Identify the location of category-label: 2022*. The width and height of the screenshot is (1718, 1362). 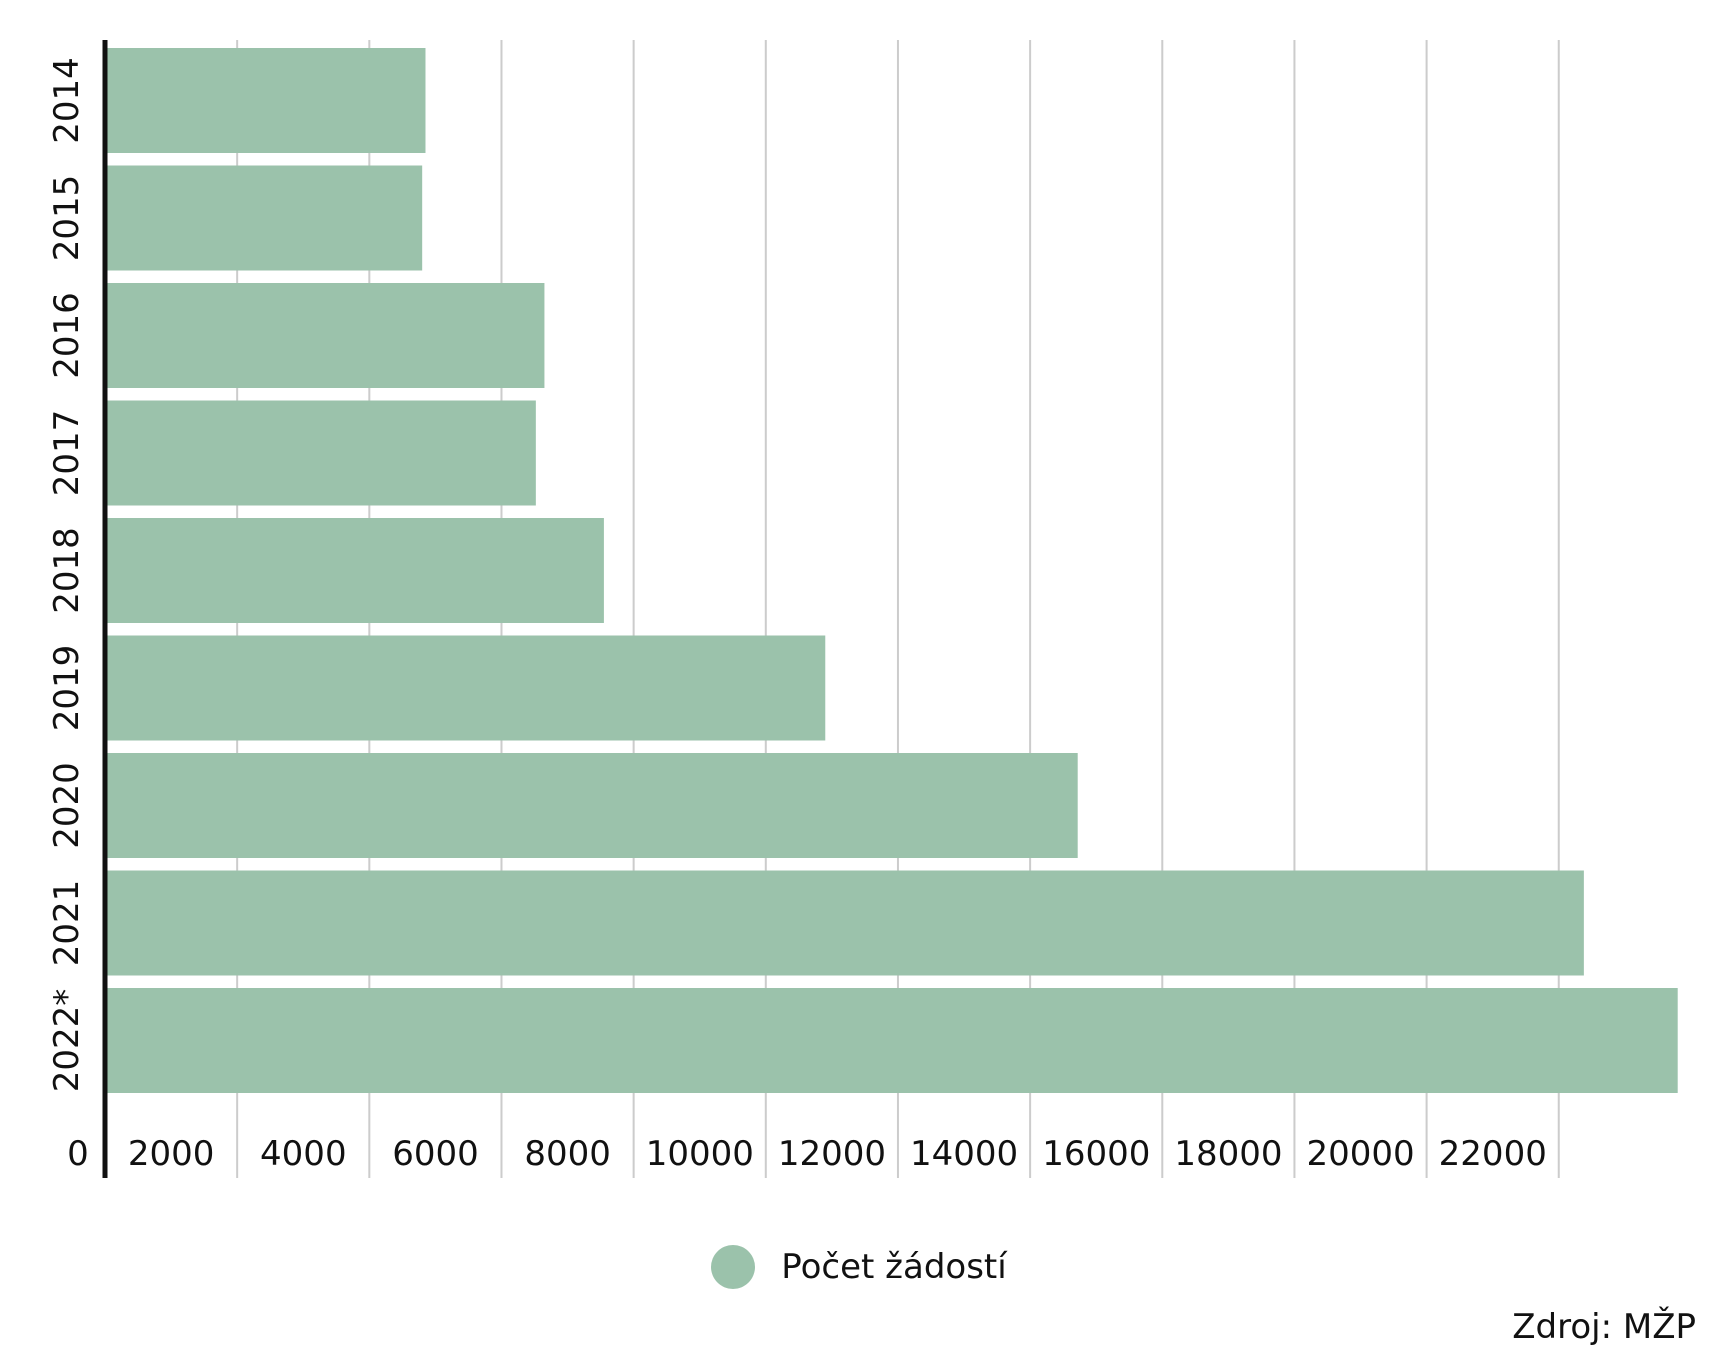
(67, 1041).